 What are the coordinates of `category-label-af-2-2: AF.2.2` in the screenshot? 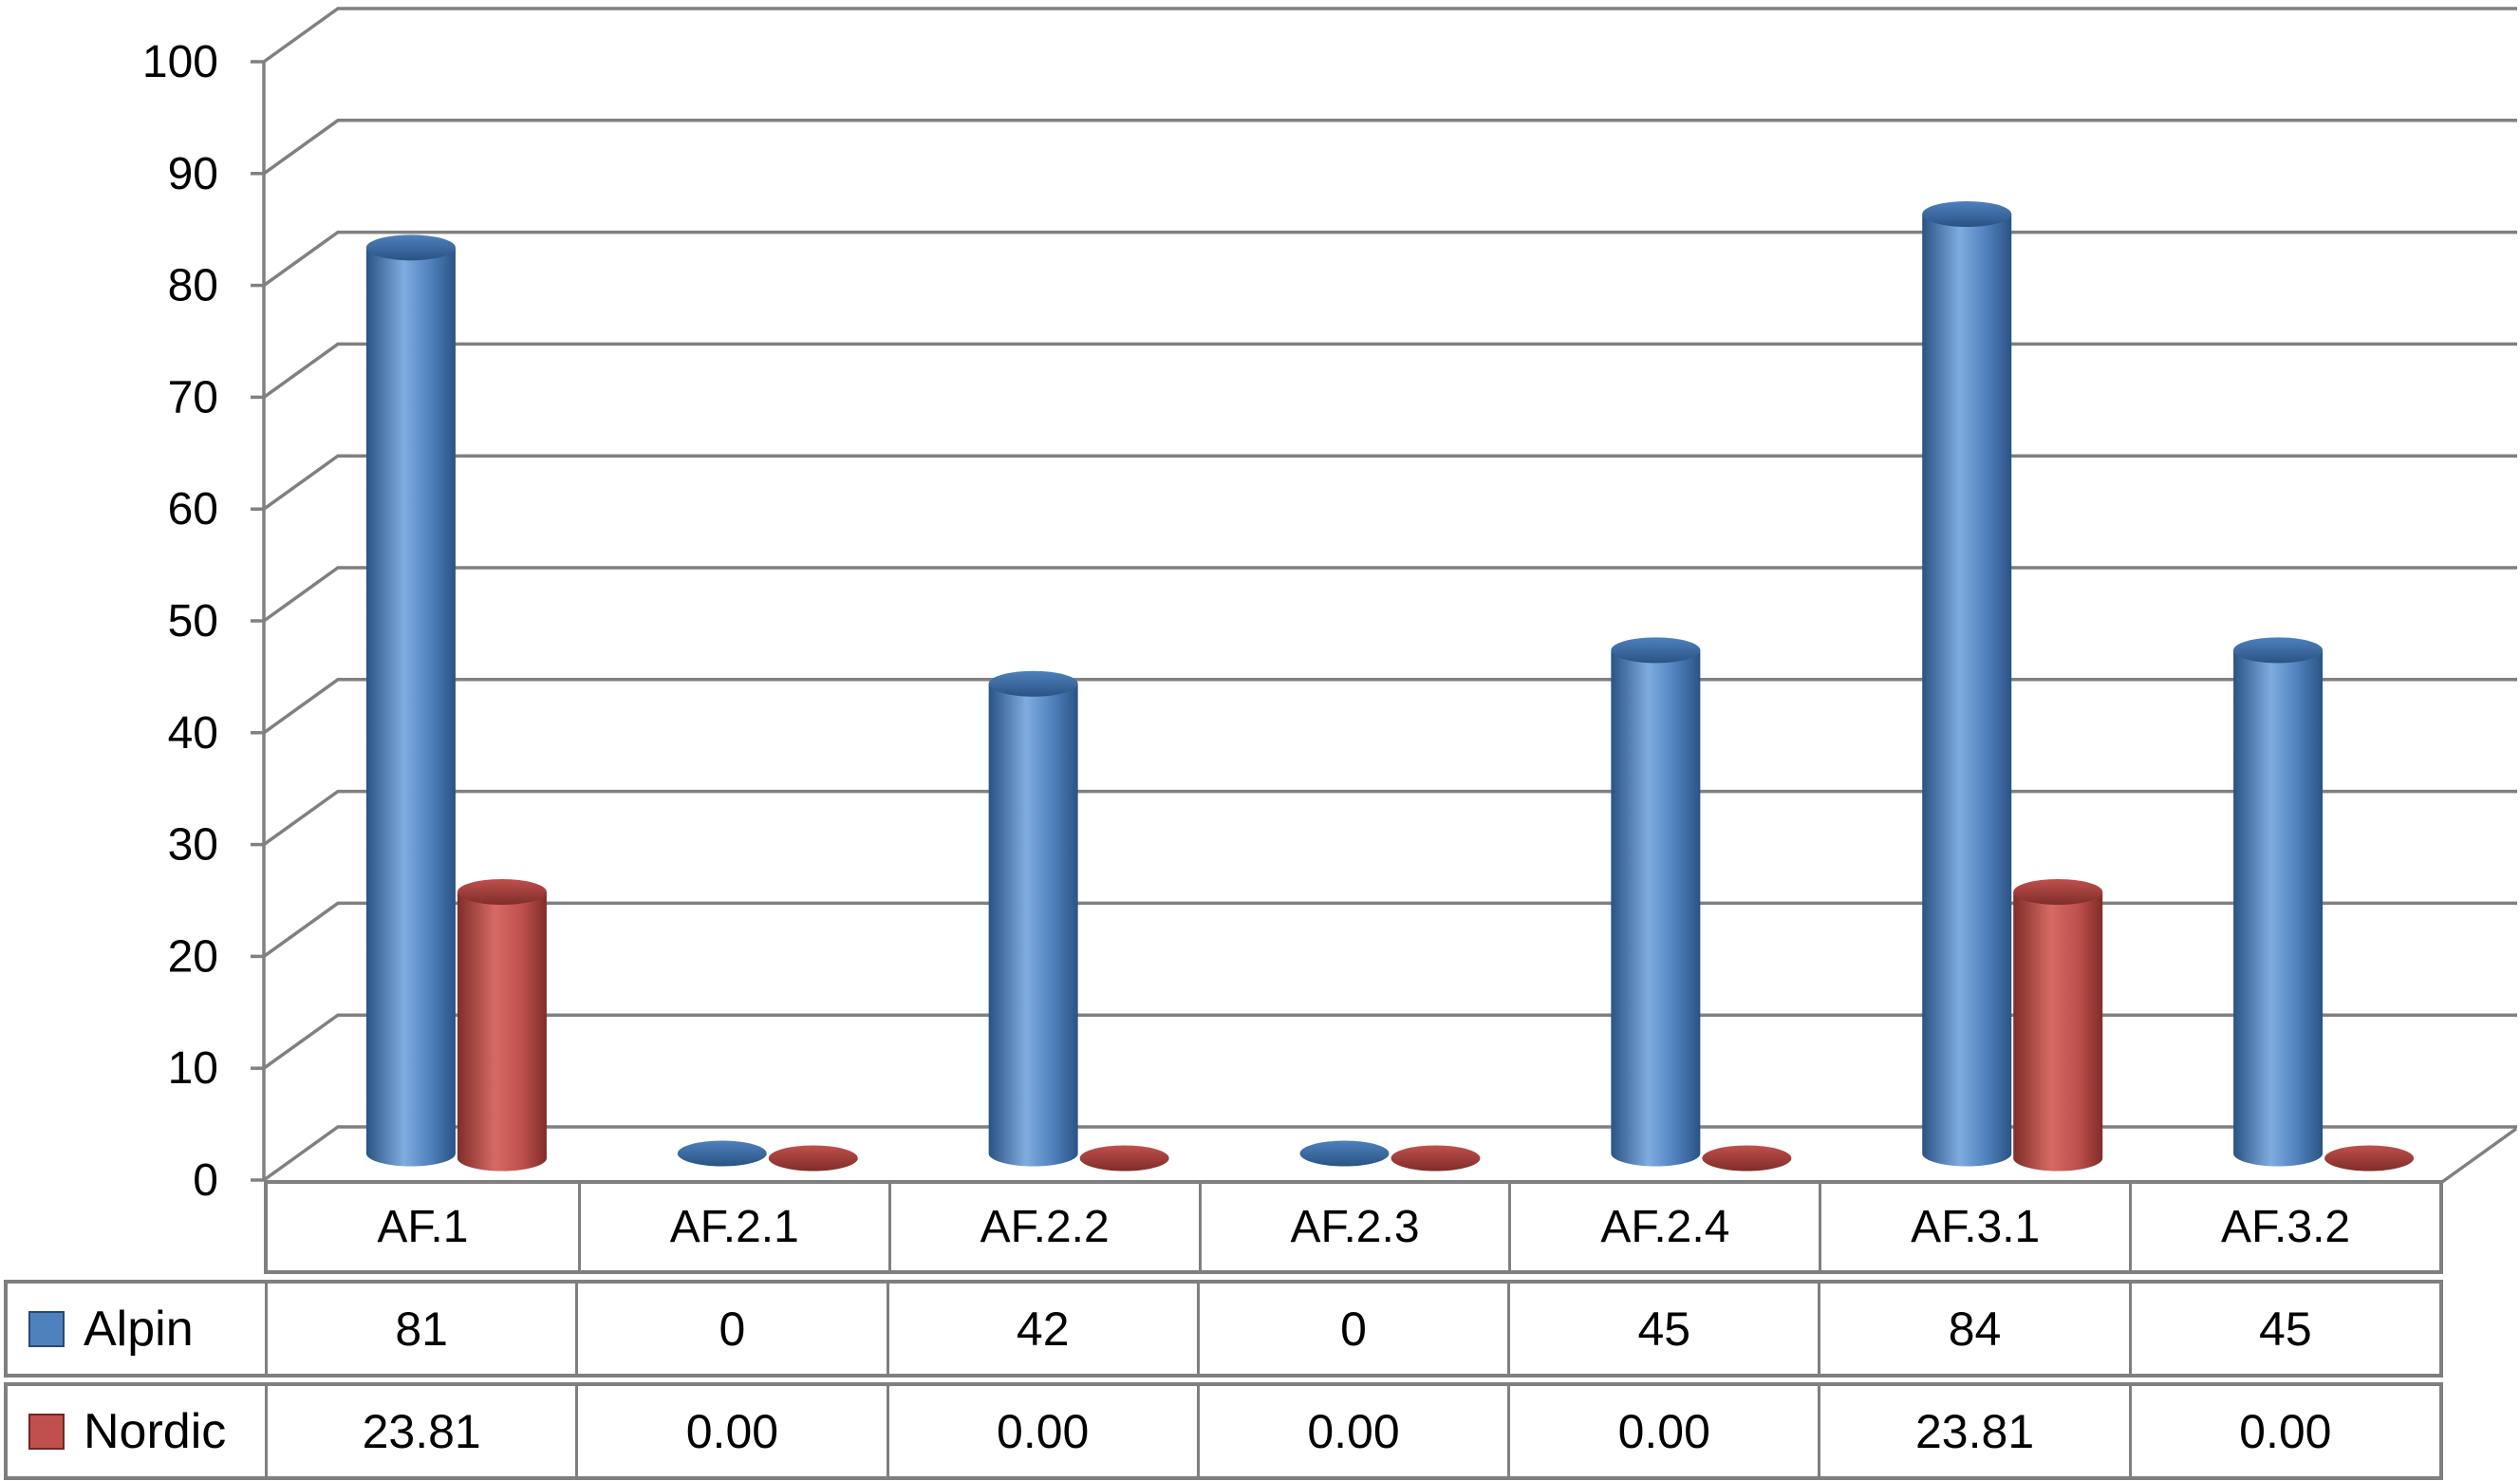 It's located at (1043, 1227).